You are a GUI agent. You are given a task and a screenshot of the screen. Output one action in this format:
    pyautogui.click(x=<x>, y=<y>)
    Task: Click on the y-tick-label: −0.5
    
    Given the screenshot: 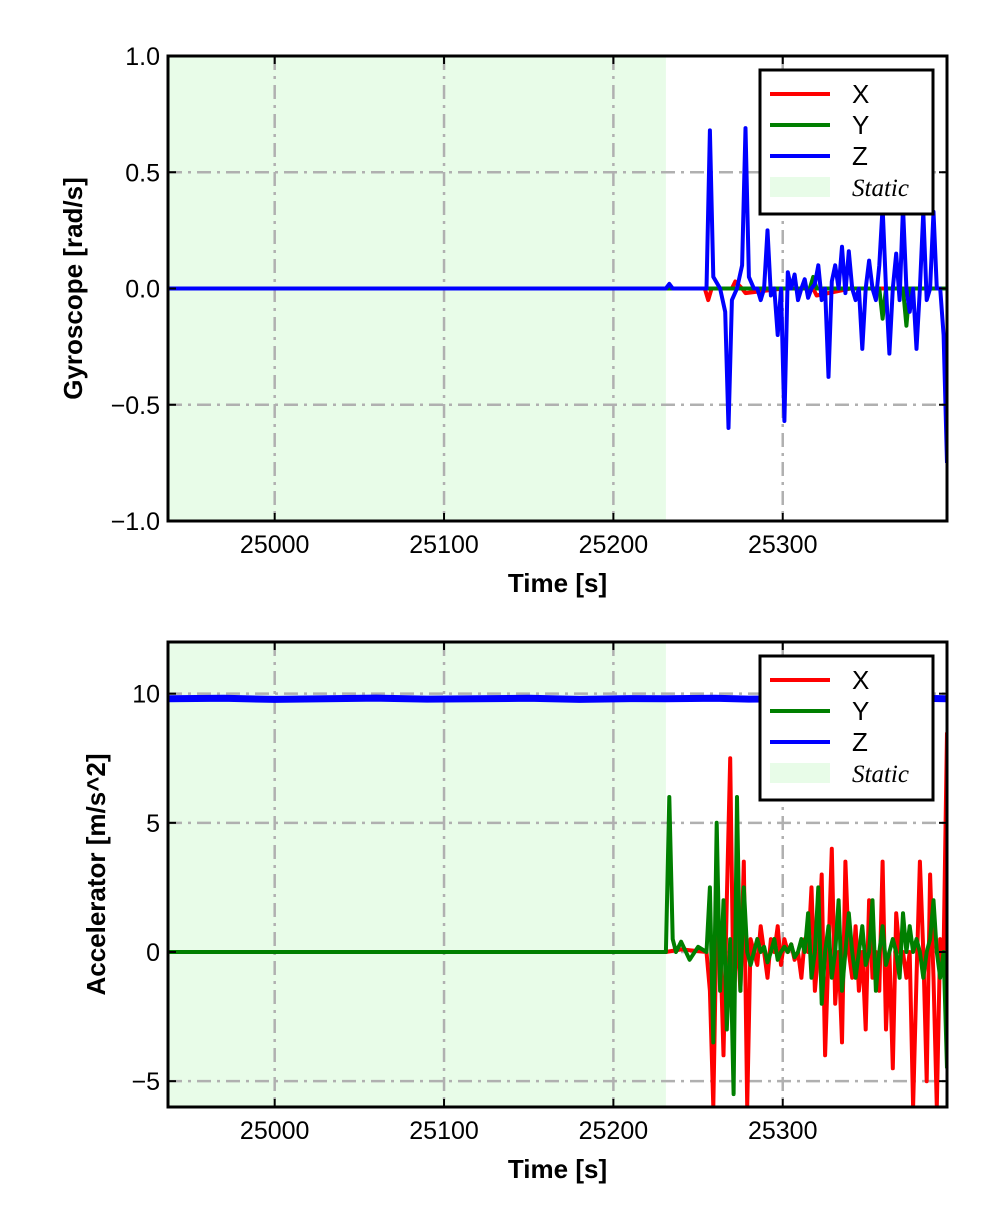 What is the action you would take?
    pyautogui.click(x=135, y=406)
    